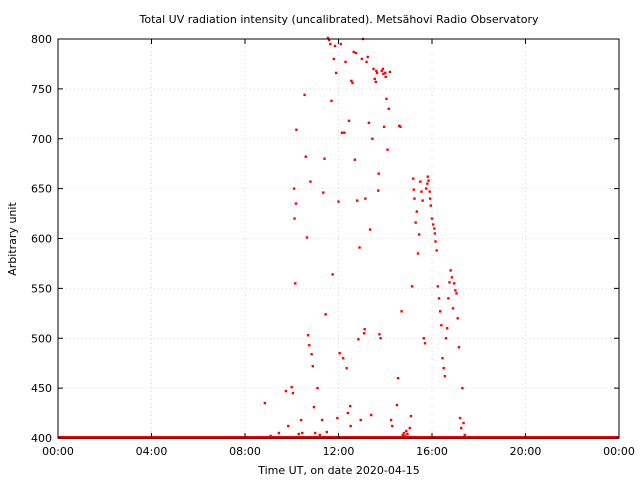 The height and width of the screenshot is (480, 640). I want to click on y-tick-label: 400, so click(41, 438).